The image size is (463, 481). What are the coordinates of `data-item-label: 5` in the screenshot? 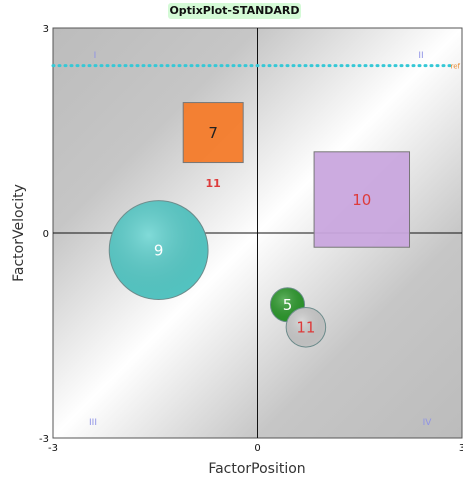 It's located at (288, 305).